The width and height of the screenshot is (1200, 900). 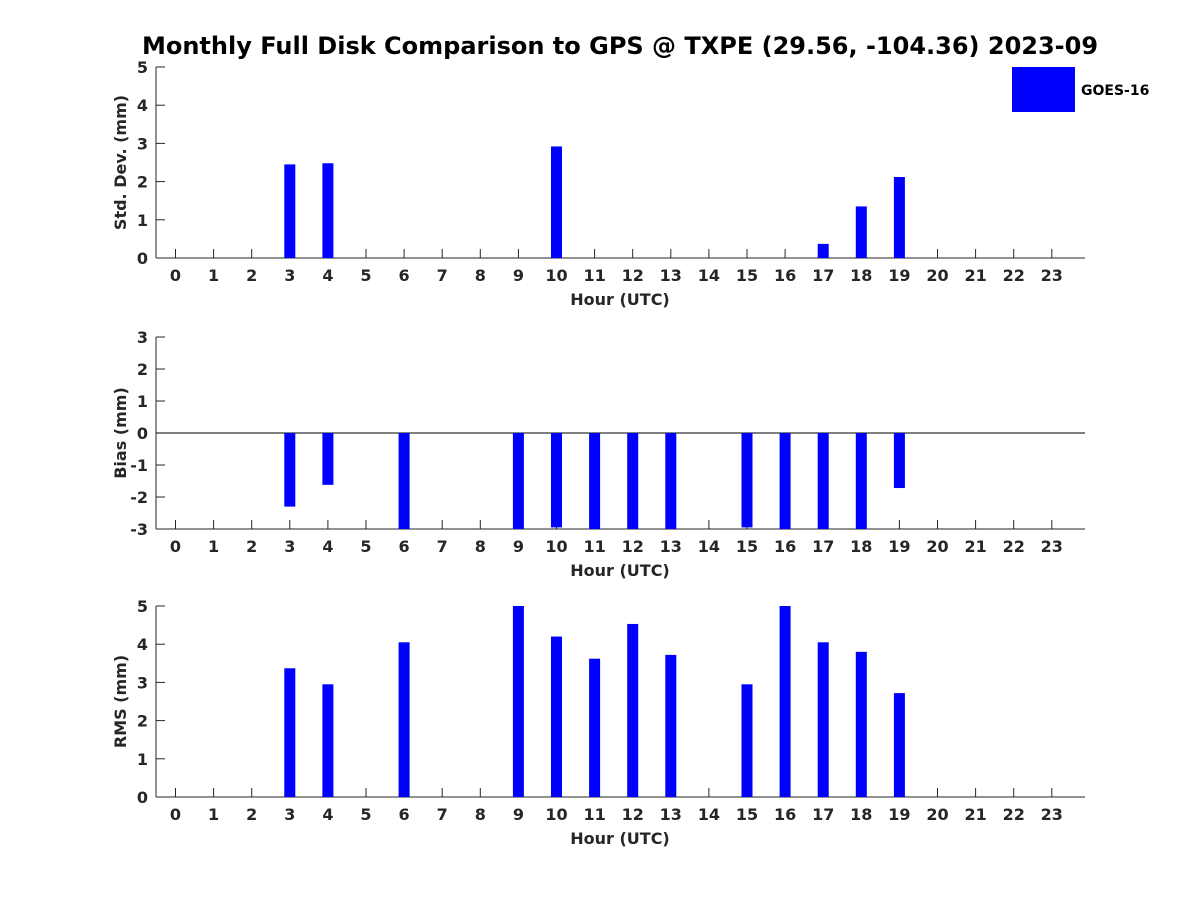 I want to click on y-tick-label: -2, so click(x=139, y=497).